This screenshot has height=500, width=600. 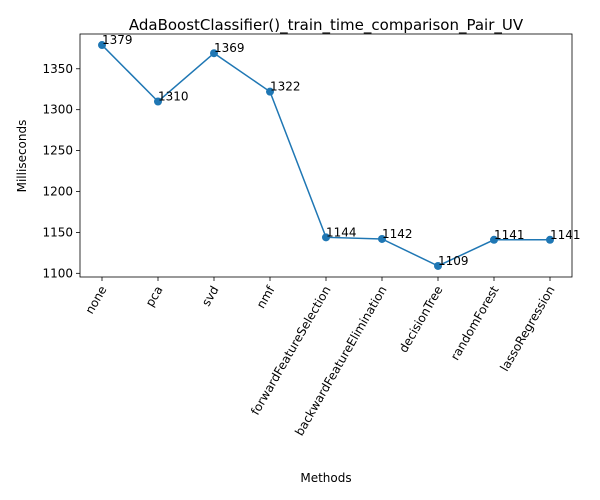 What do you see at coordinates (96, 300) in the screenshot?
I see `x-tick-label: none` at bounding box center [96, 300].